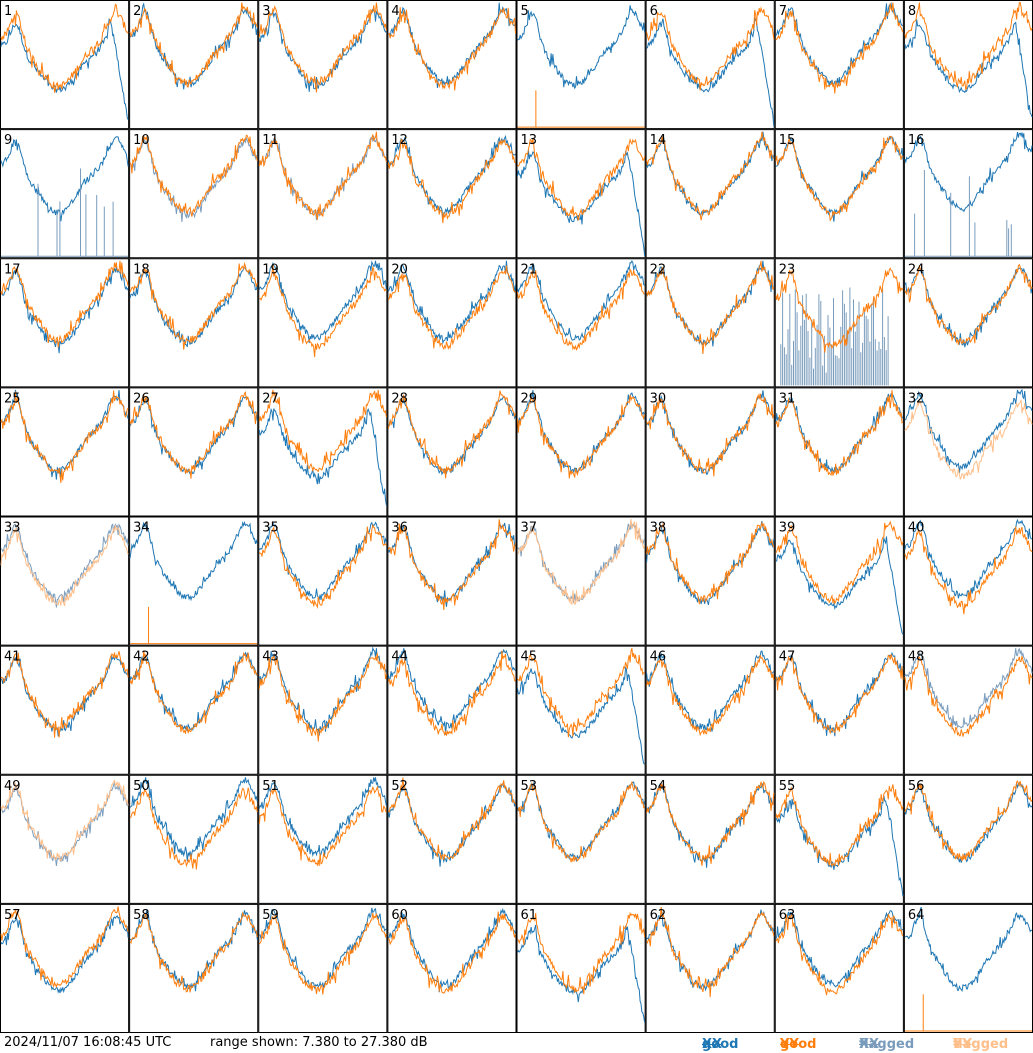  Describe the element at coordinates (658, 140) in the screenshot. I see `panel-label: 14` at that location.